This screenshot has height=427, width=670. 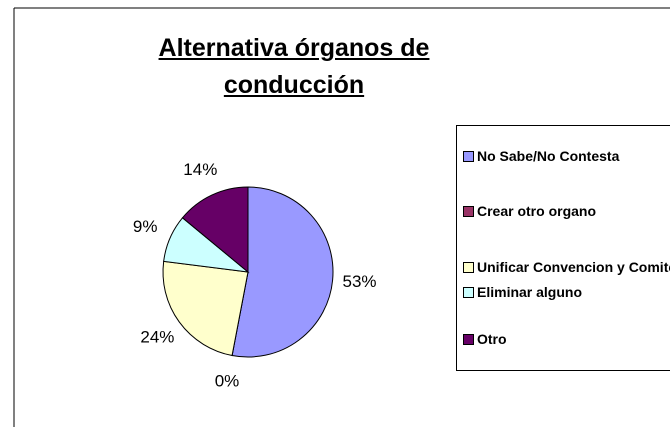 I want to click on data-label: 53%, so click(x=359, y=281).